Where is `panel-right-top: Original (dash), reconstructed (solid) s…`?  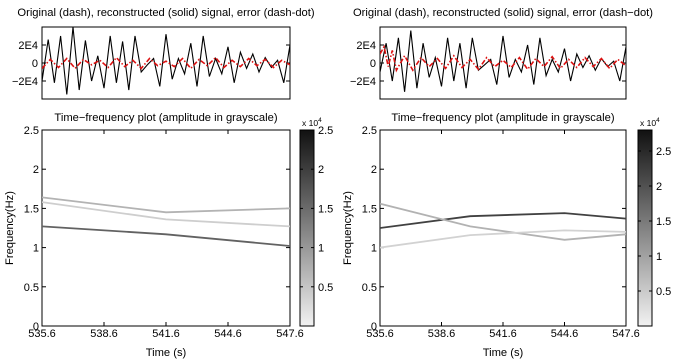 panel-right-top: Original (dash), reconstructed (solid) s… is located at coordinates (501, 53).